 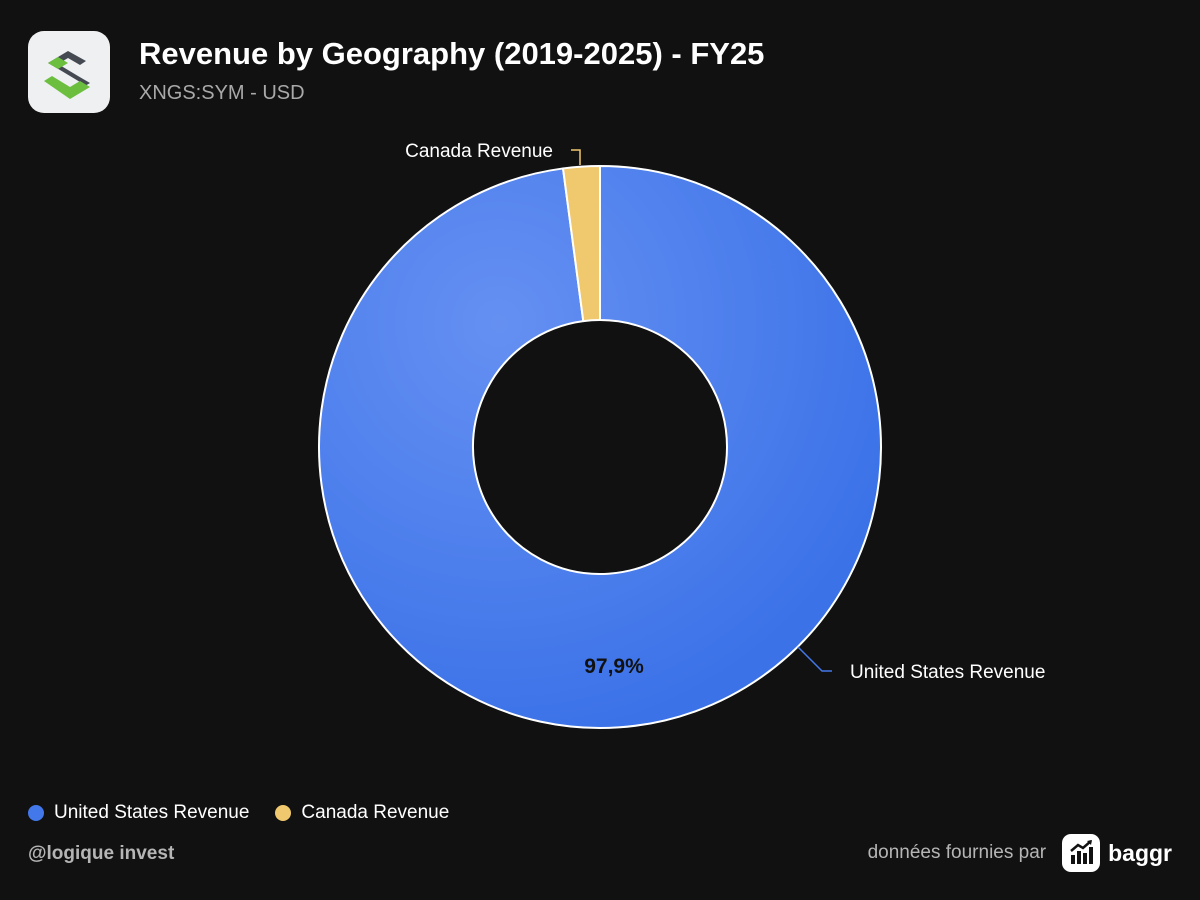 I want to click on legend-item-canada: Canada Revenue, so click(x=362, y=813).